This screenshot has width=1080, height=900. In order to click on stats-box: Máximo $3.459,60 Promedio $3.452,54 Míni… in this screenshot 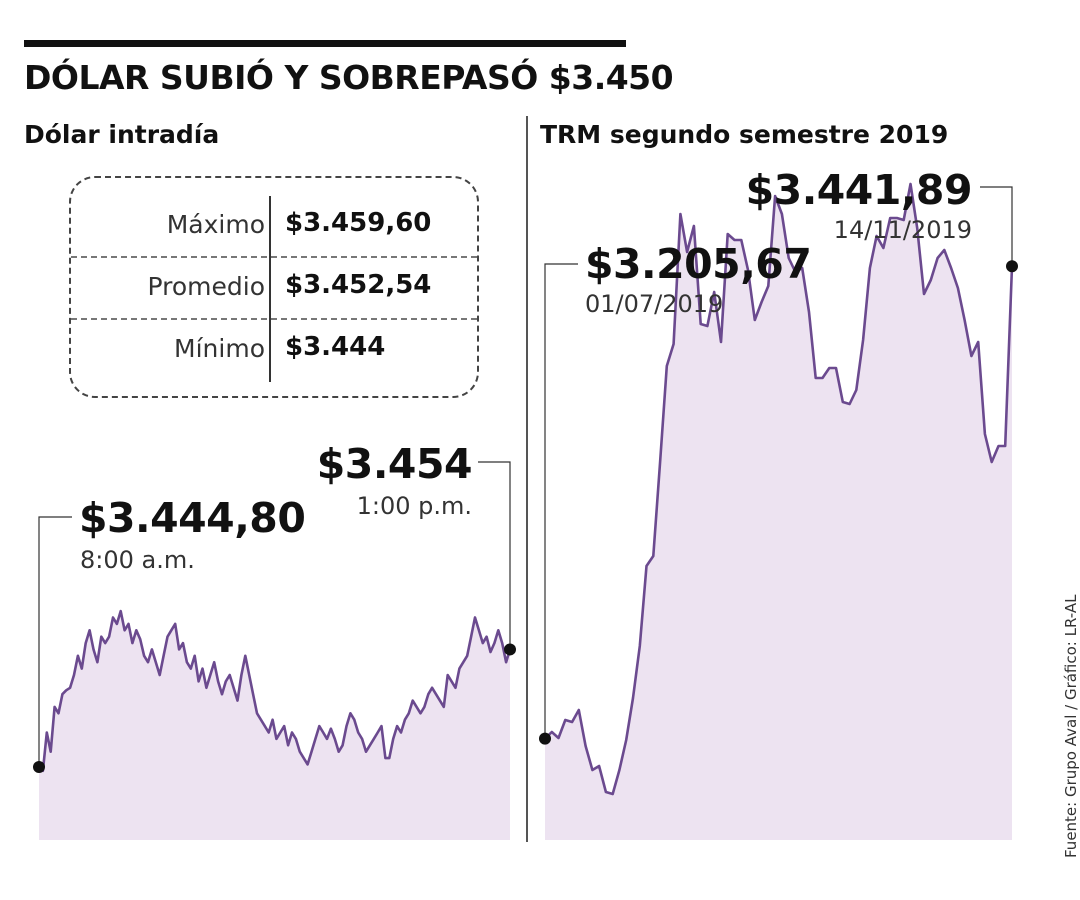, I will do `click(274, 287)`.